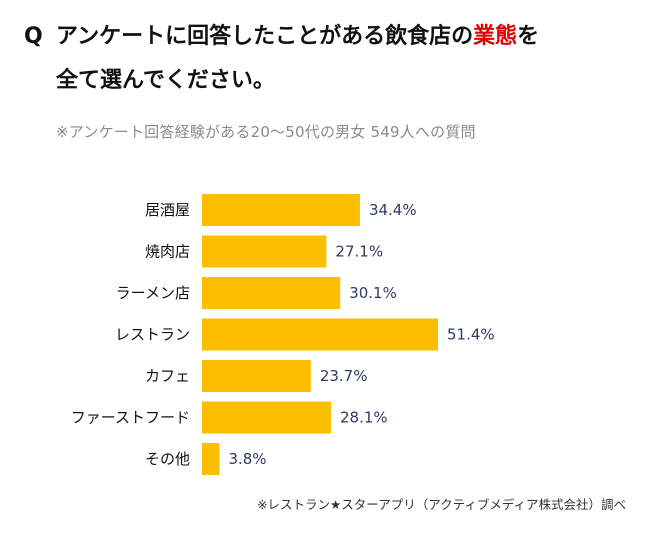  I want to click on category-label: ファーストフード, so click(130, 418).